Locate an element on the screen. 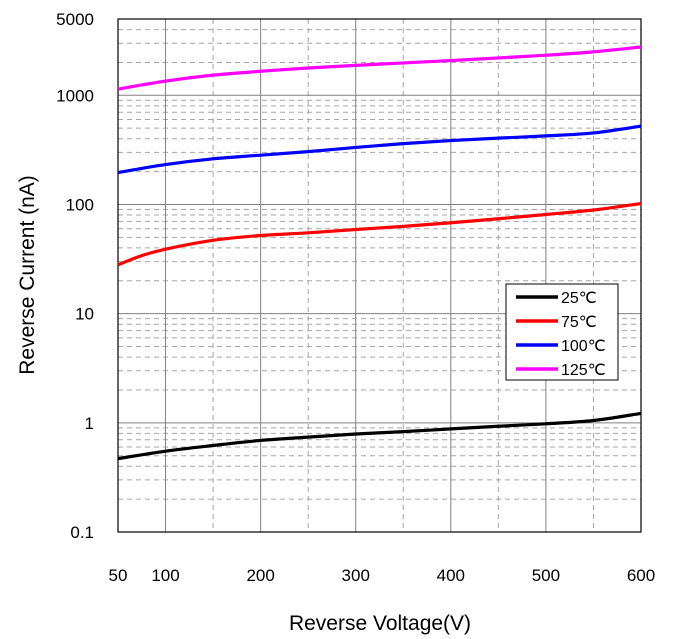 This screenshot has height=639, width=674. y-tick-label: 100 is located at coordinates (80, 204).